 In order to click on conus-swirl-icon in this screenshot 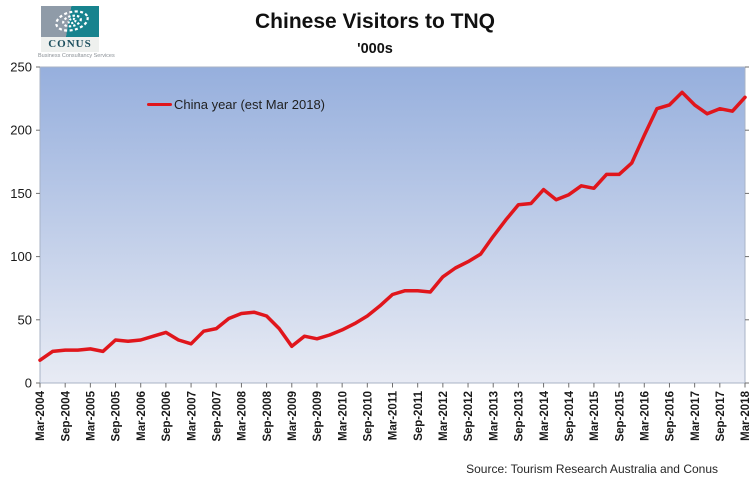, I will do `click(72, 21)`.